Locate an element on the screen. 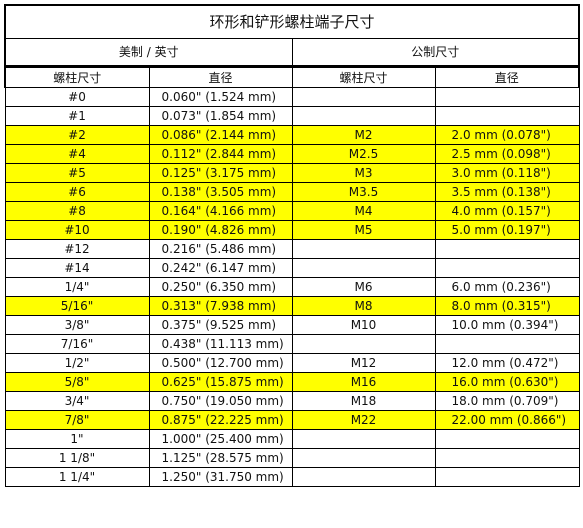  table-row: #12 0.216" (5.486 mm) is located at coordinates (292, 249).